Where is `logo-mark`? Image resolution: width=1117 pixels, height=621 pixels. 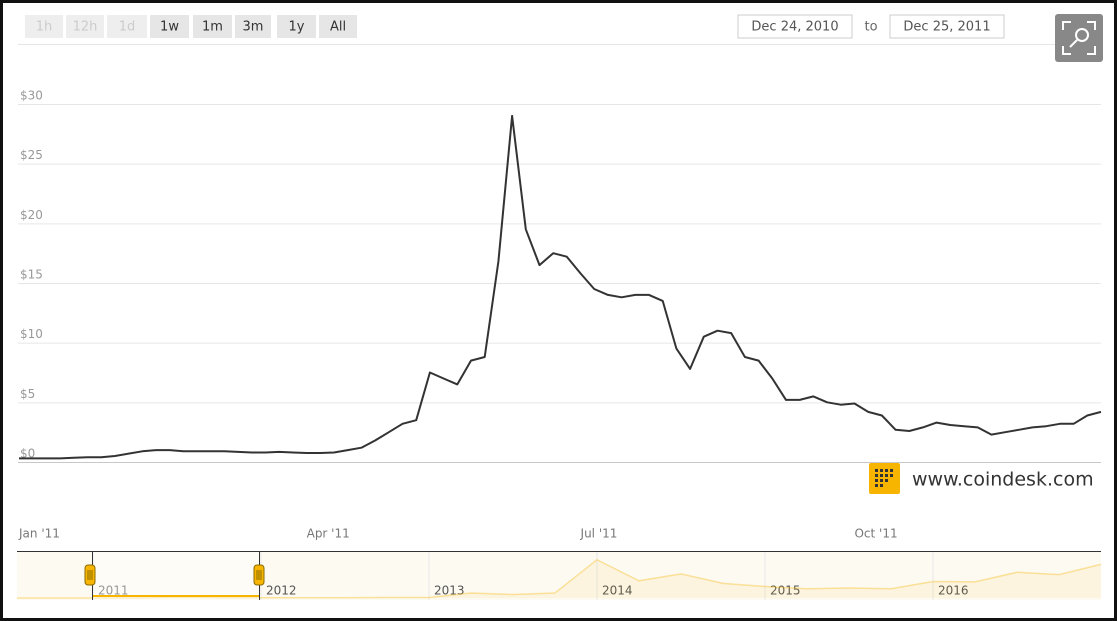 logo-mark is located at coordinates (884, 478).